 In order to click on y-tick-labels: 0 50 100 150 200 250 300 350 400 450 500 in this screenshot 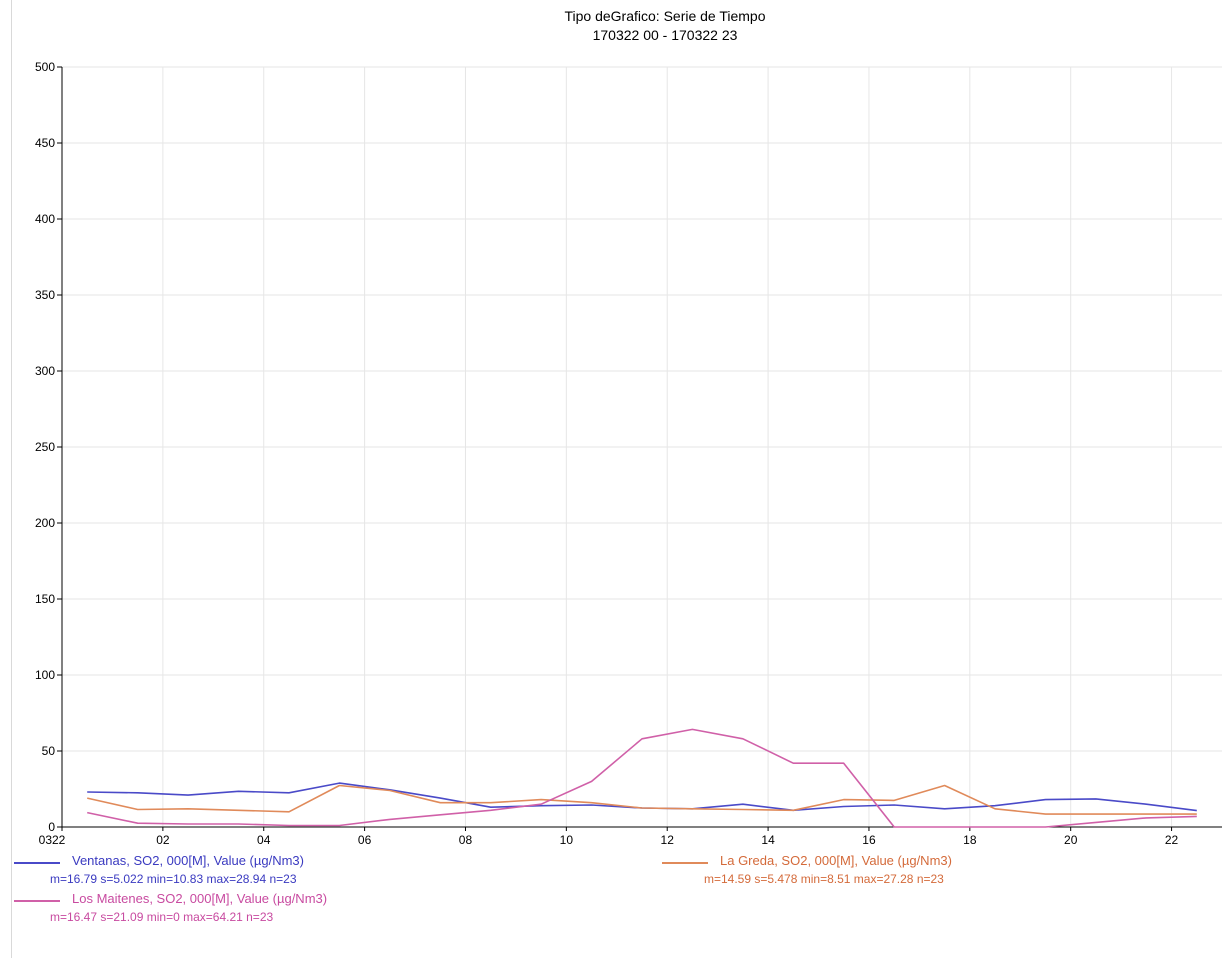, I will do `click(45, 447)`.